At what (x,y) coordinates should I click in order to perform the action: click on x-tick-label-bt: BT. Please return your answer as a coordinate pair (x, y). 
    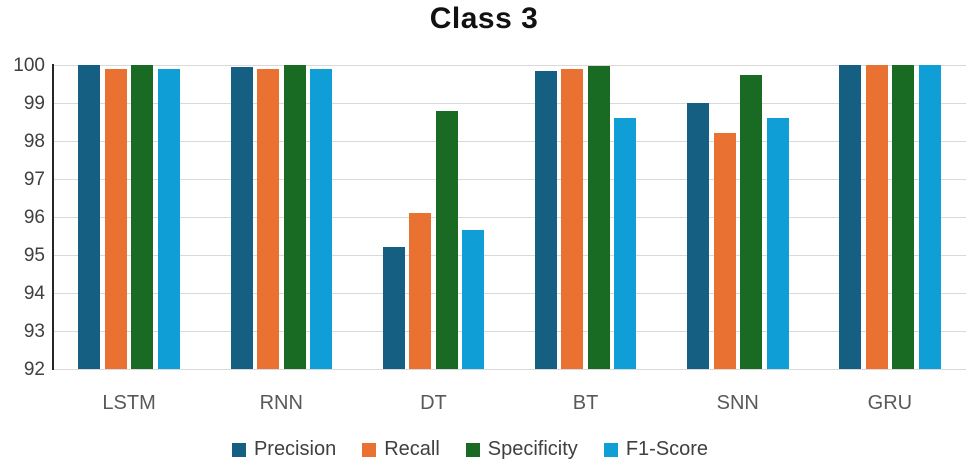
    Looking at the image, I should click on (585, 403).